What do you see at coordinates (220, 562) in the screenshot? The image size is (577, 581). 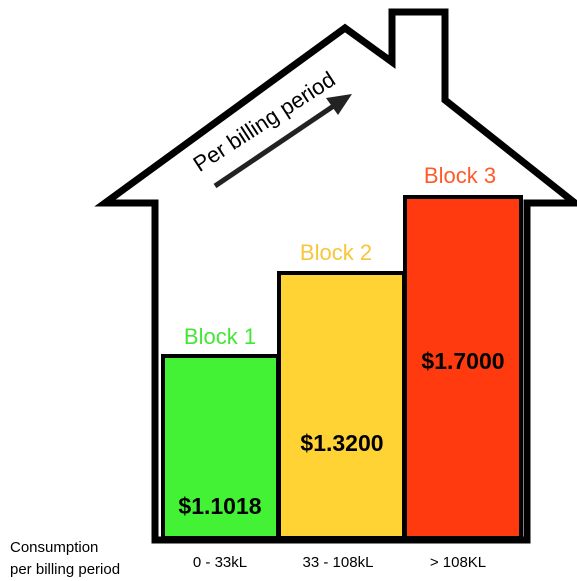 I see `block-range: 0 - 33kL` at bounding box center [220, 562].